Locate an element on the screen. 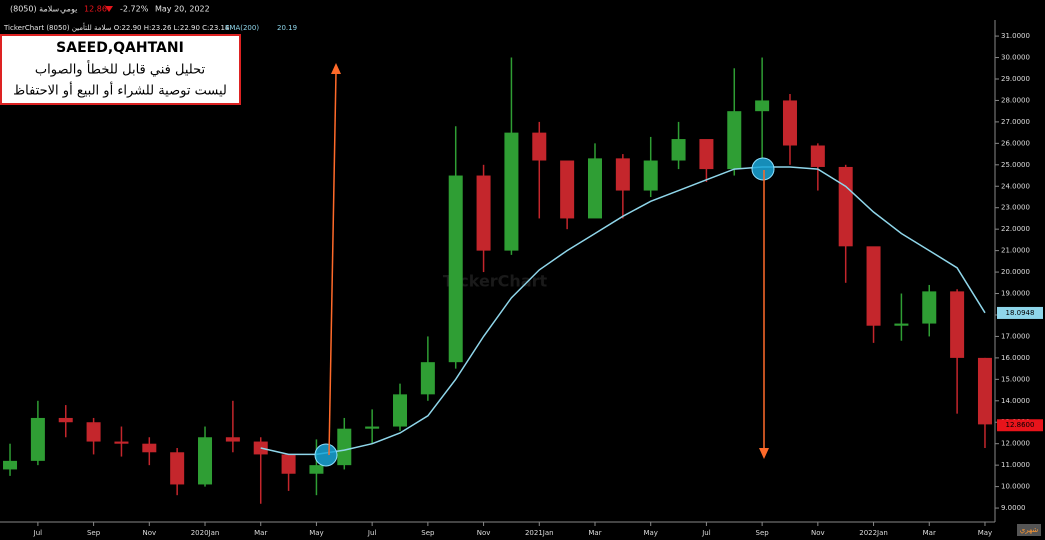  y-tick-label: 20.0000 is located at coordinates (1015, 272).